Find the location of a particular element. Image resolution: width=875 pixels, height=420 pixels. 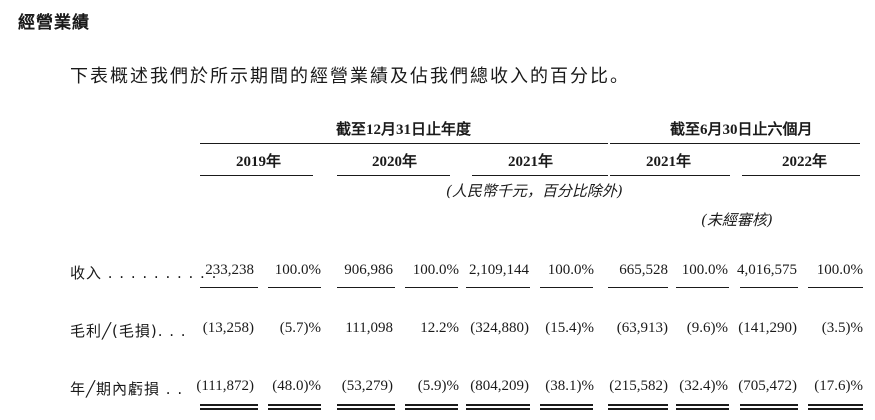

table-cell: (53,279) is located at coordinates (367, 386).